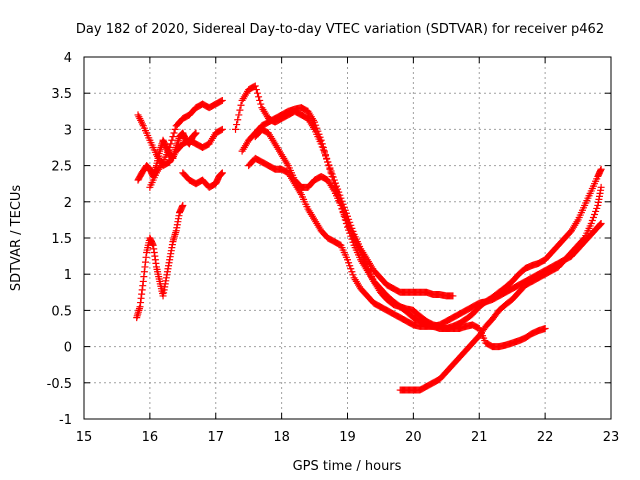 The width and height of the screenshot is (640, 480). Describe the element at coordinates (160, 261) in the screenshot. I see `series-track-a` at that location.